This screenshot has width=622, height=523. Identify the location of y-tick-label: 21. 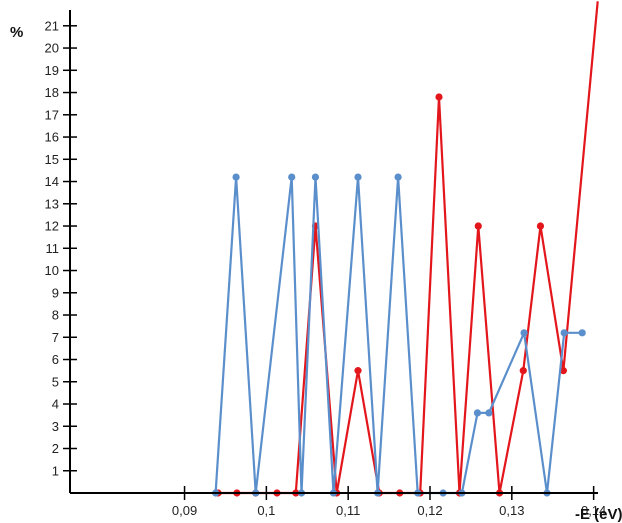
(52, 25).